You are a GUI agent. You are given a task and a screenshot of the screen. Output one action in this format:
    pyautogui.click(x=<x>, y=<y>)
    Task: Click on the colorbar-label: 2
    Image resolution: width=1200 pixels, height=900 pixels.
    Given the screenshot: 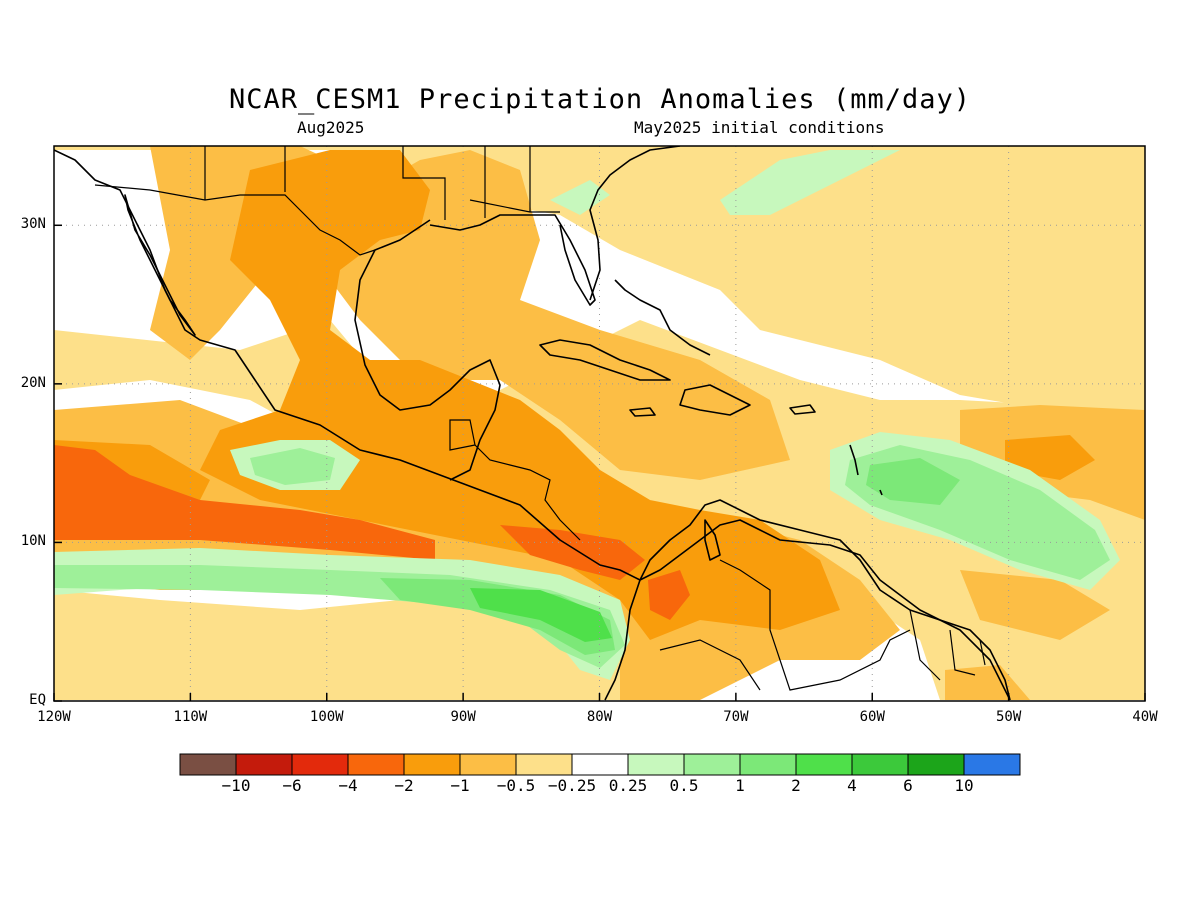 What is the action you would take?
    pyautogui.click(x=796, y=785)
    